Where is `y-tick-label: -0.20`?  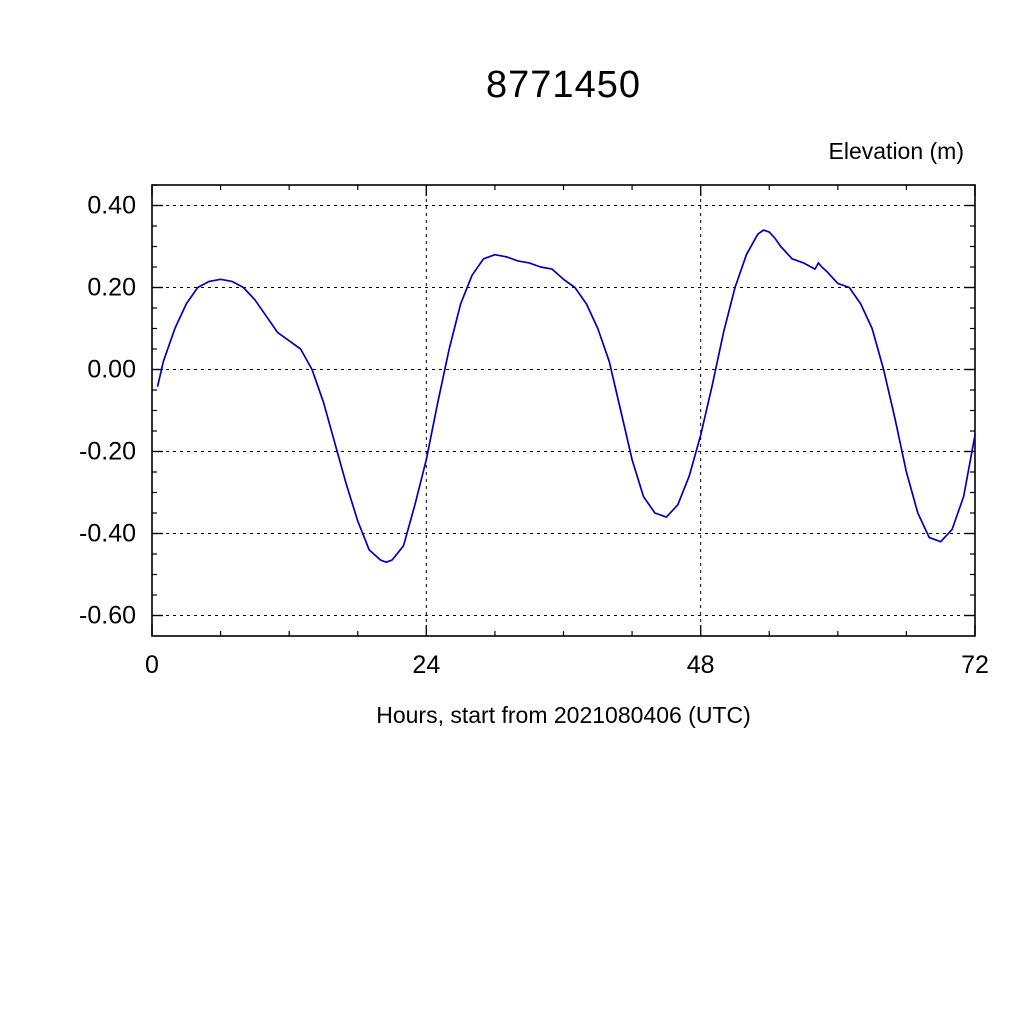
y-tick-label: -0.20 is located at coordinates (107, 452).